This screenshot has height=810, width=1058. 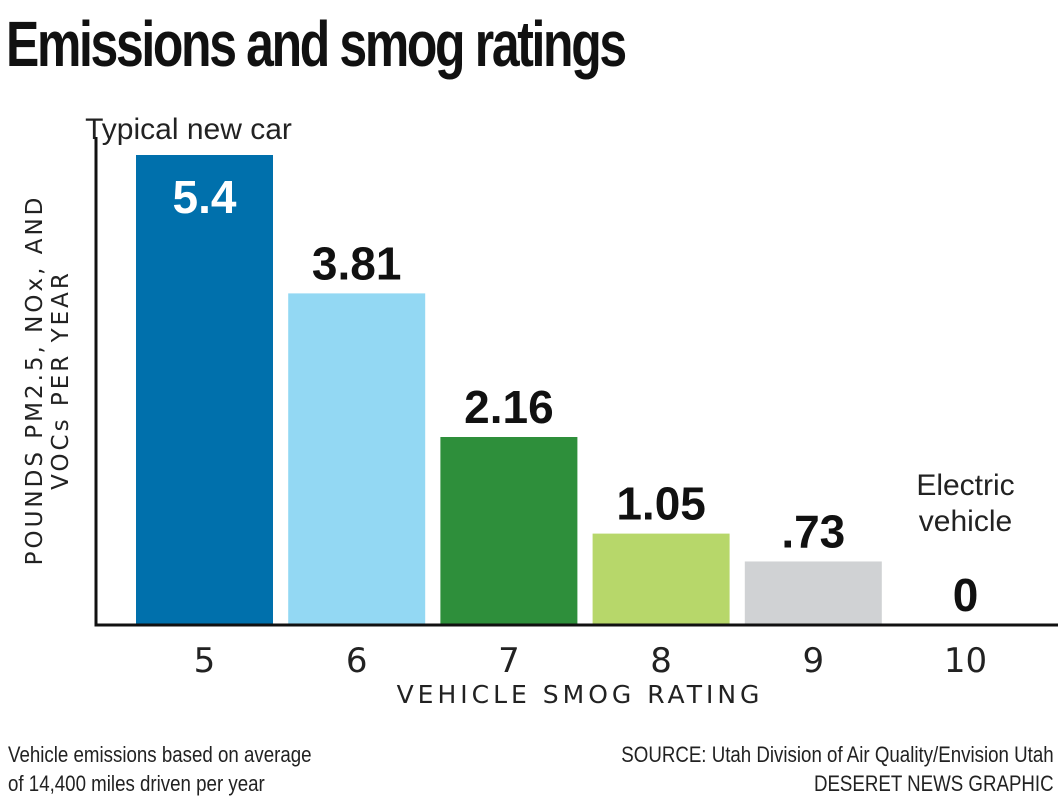 What do you see at coordinates (661, 661) in the screenshot?
I see `x-tick-label-8: 8` at bounding box center [661, 661].